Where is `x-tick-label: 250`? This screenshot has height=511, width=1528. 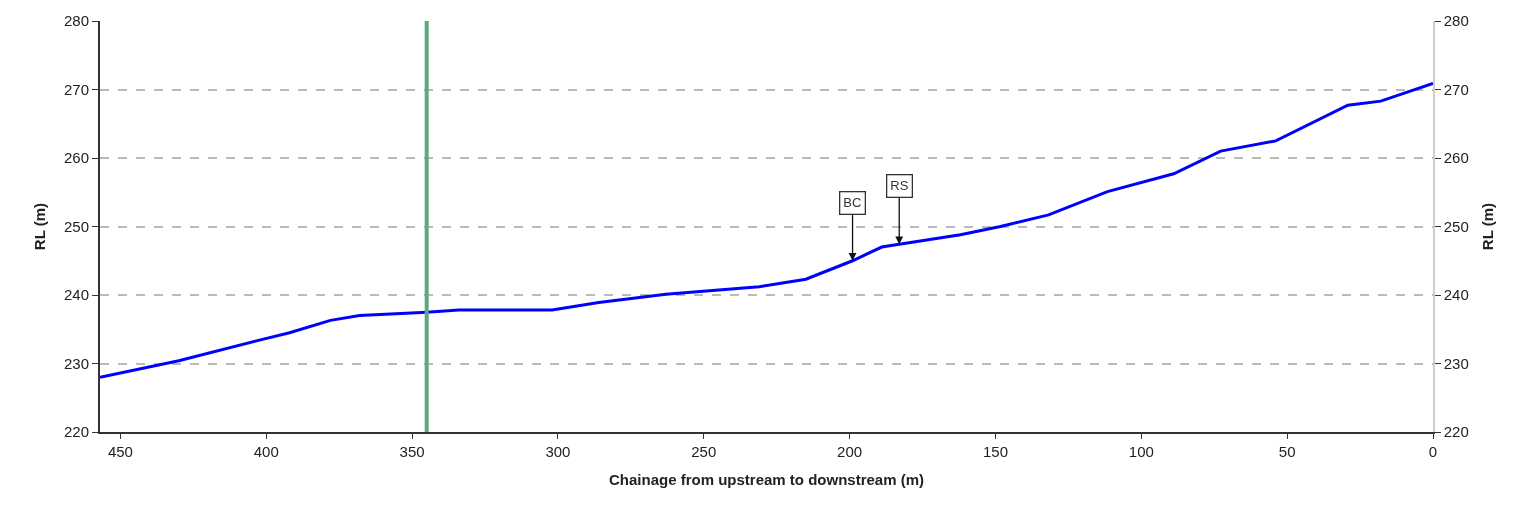
x-tick-label: 250 is located at coordinates (704, 451).